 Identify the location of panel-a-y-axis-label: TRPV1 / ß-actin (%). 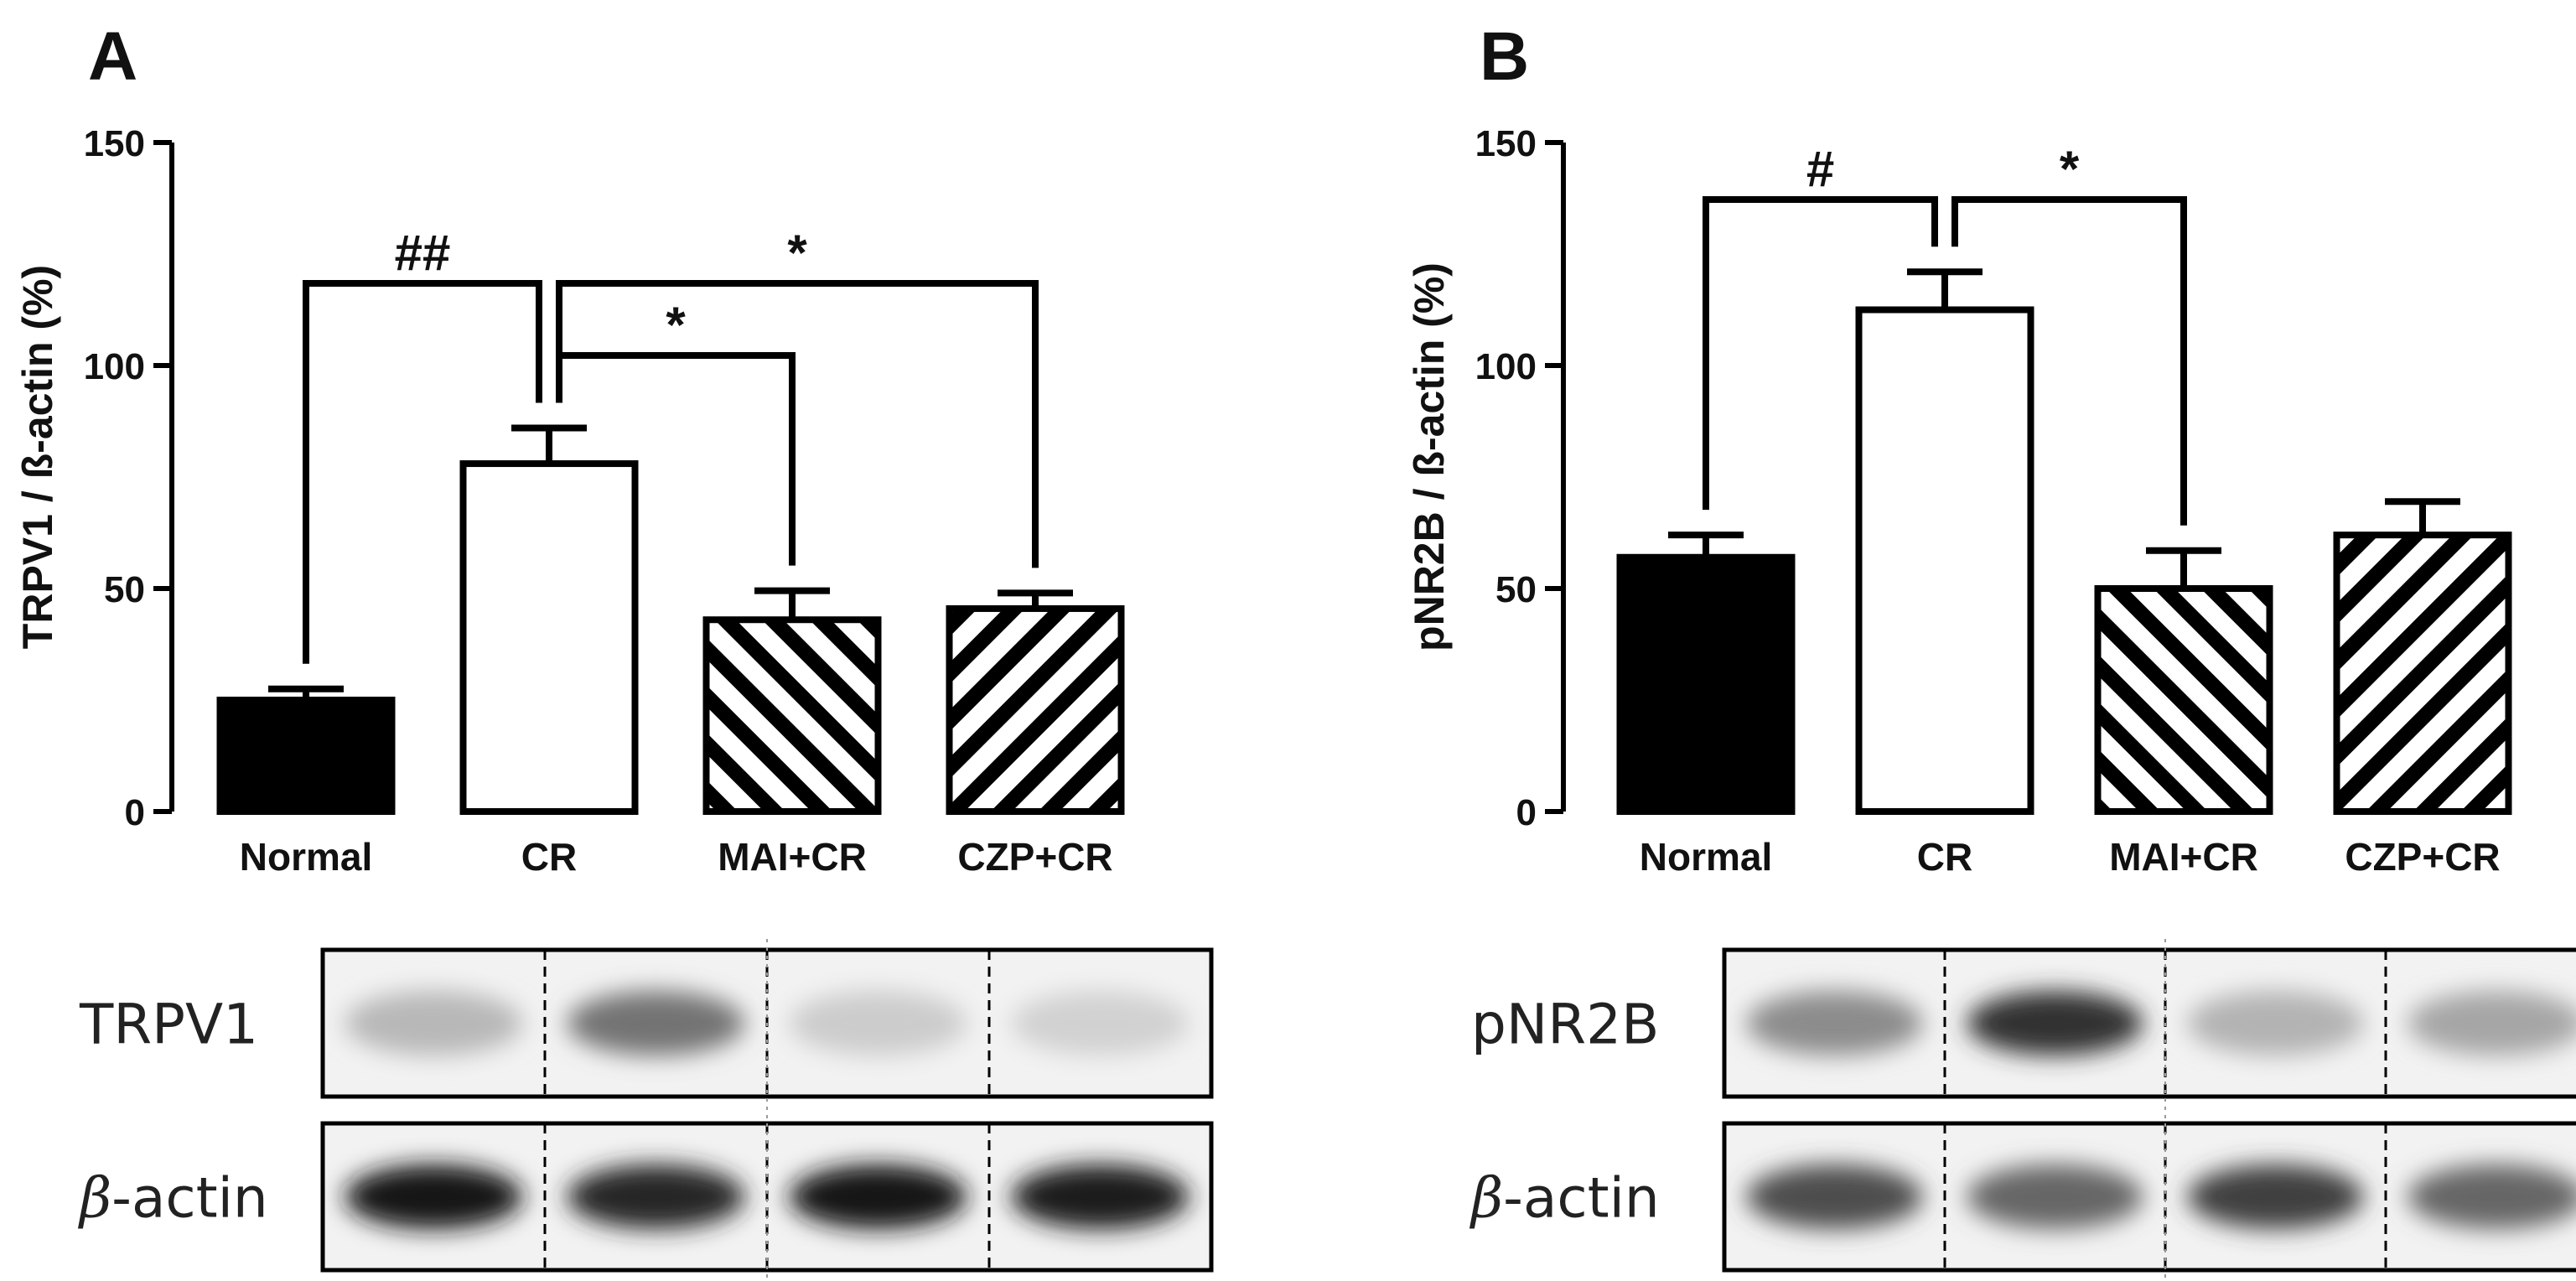
(37, 457).